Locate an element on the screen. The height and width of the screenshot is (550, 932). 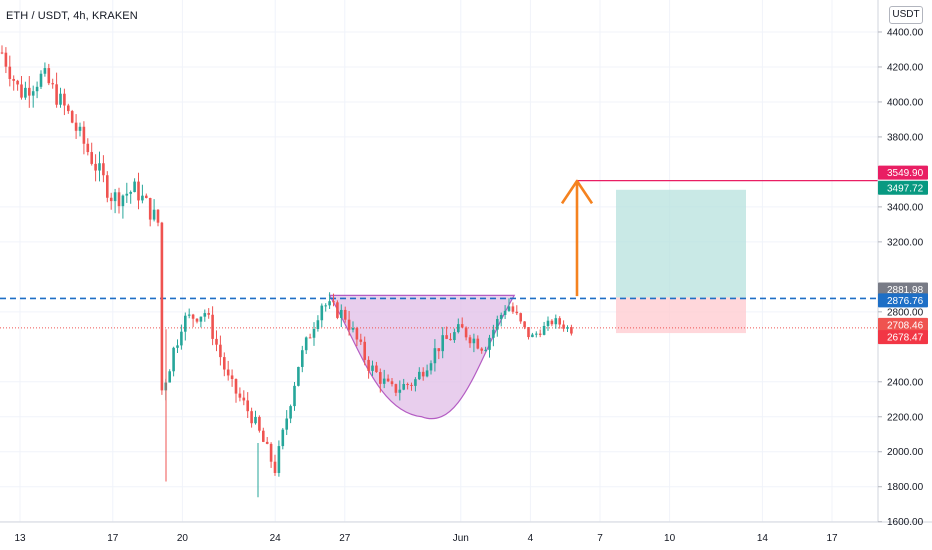
price-label: 3200.00 is located at coordinates (905, 242).